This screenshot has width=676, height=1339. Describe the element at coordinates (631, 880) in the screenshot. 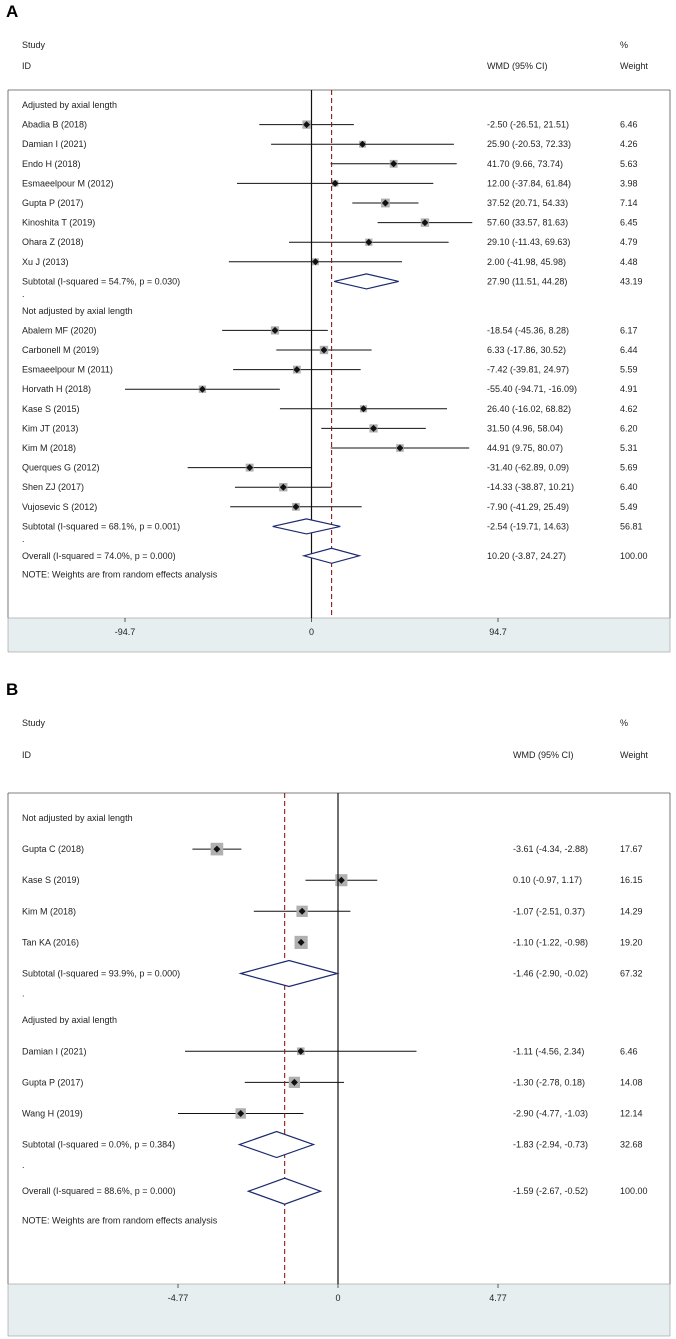

I see `weight-value: 16.15` at that location.